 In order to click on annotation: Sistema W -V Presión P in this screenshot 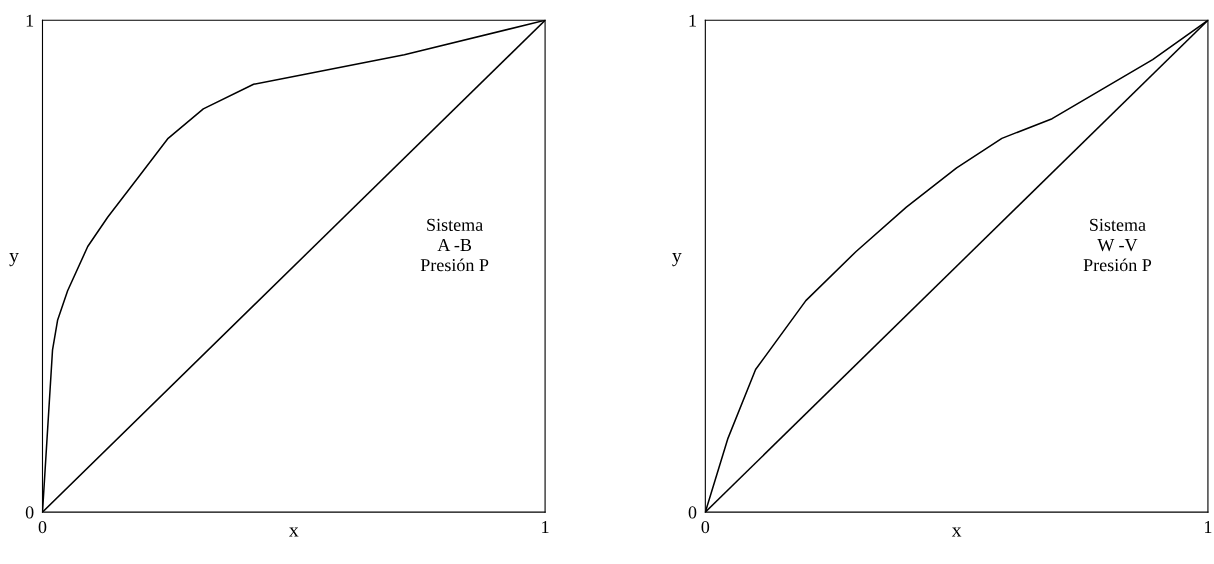, I will do `click(1117, 245)`.